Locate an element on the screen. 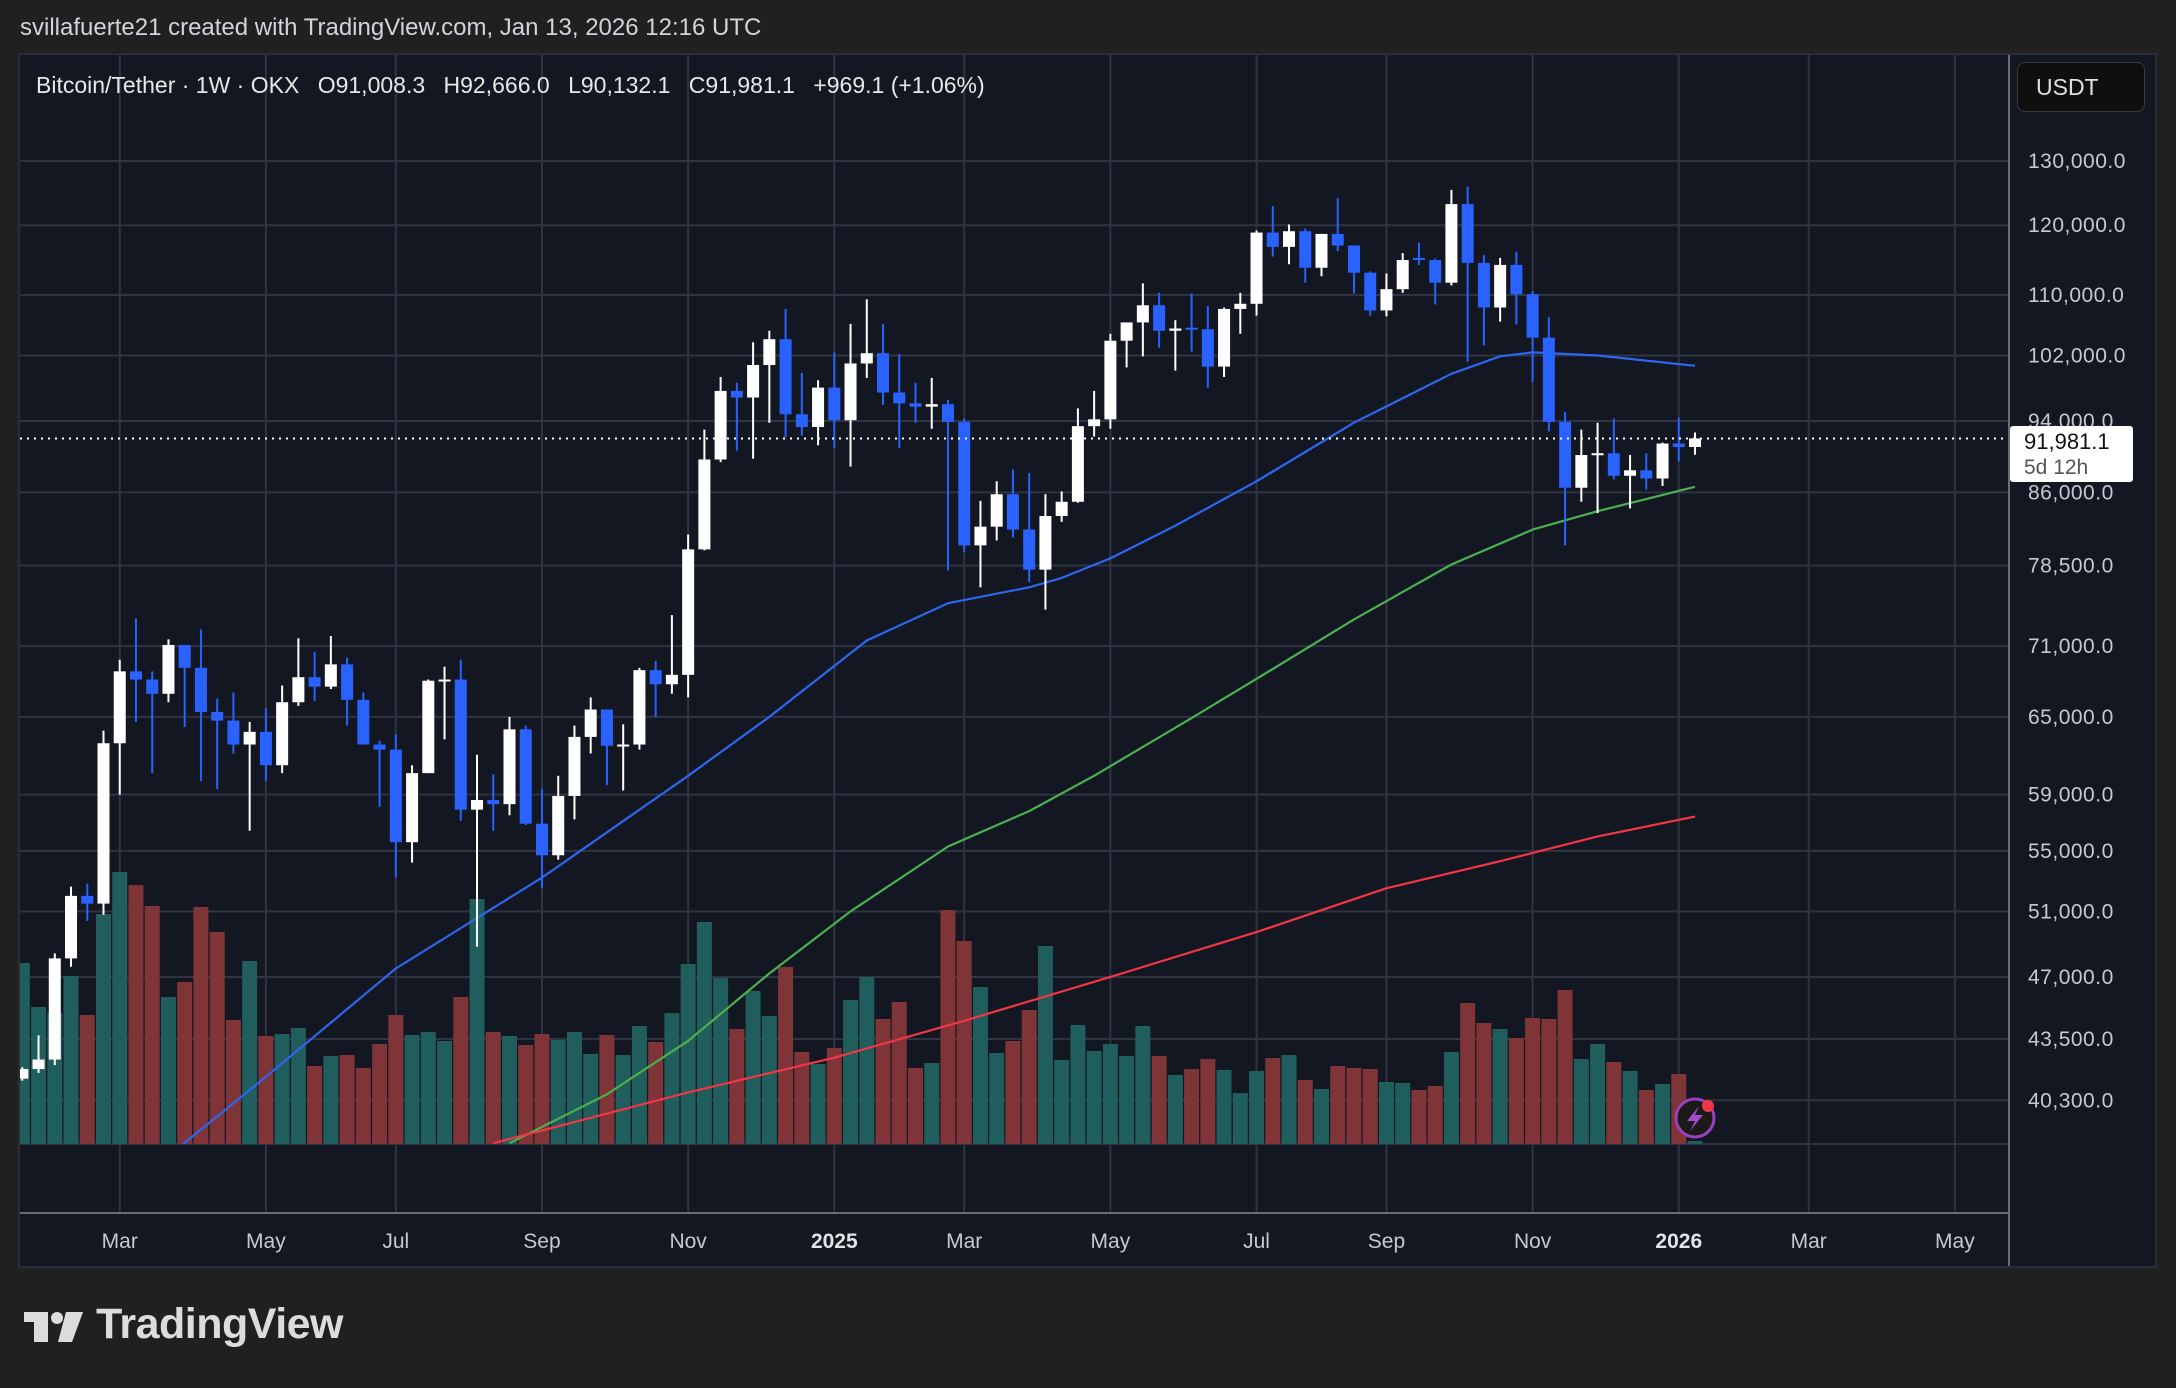 This screenshot has height=1388, width=2176. time-tick-label: Nov is located at coordinates (688, 1241).